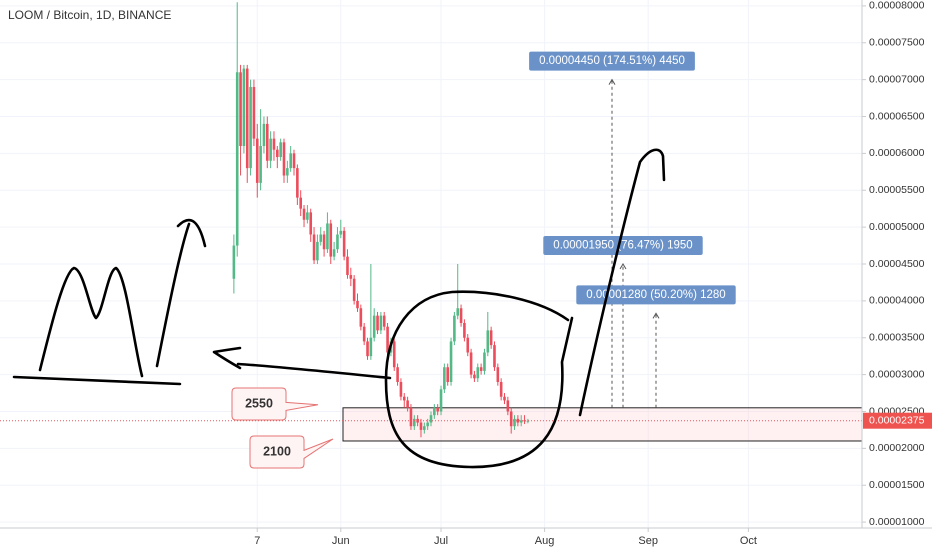  I want to click on measure-label: 0.00001280 (50.20%) 1280, so click(655, 295).